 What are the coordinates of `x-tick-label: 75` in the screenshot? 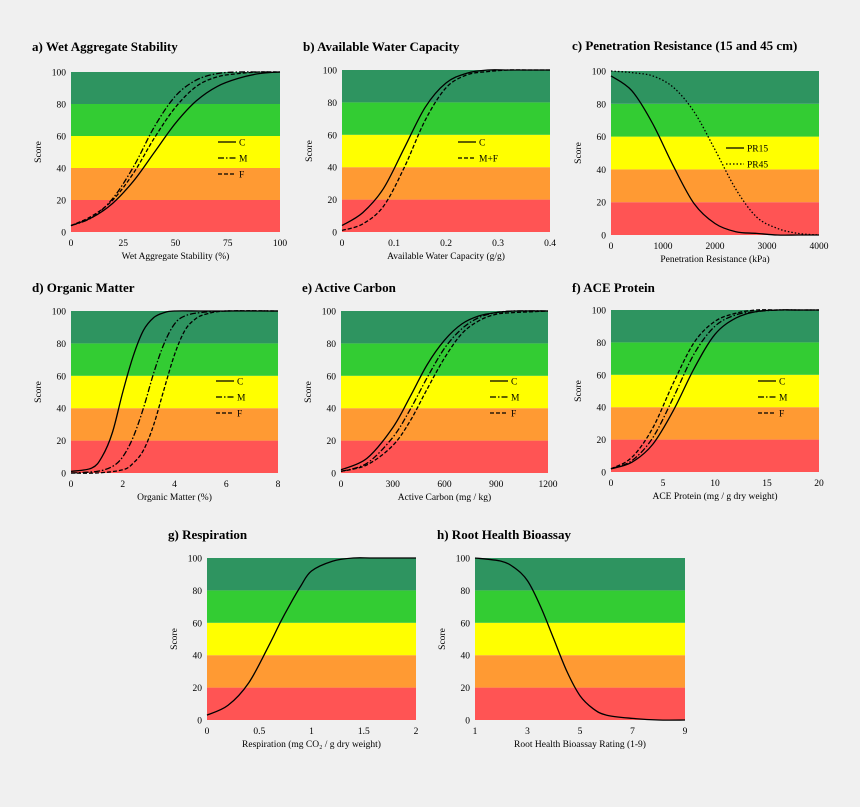 It's located at (228, 244).